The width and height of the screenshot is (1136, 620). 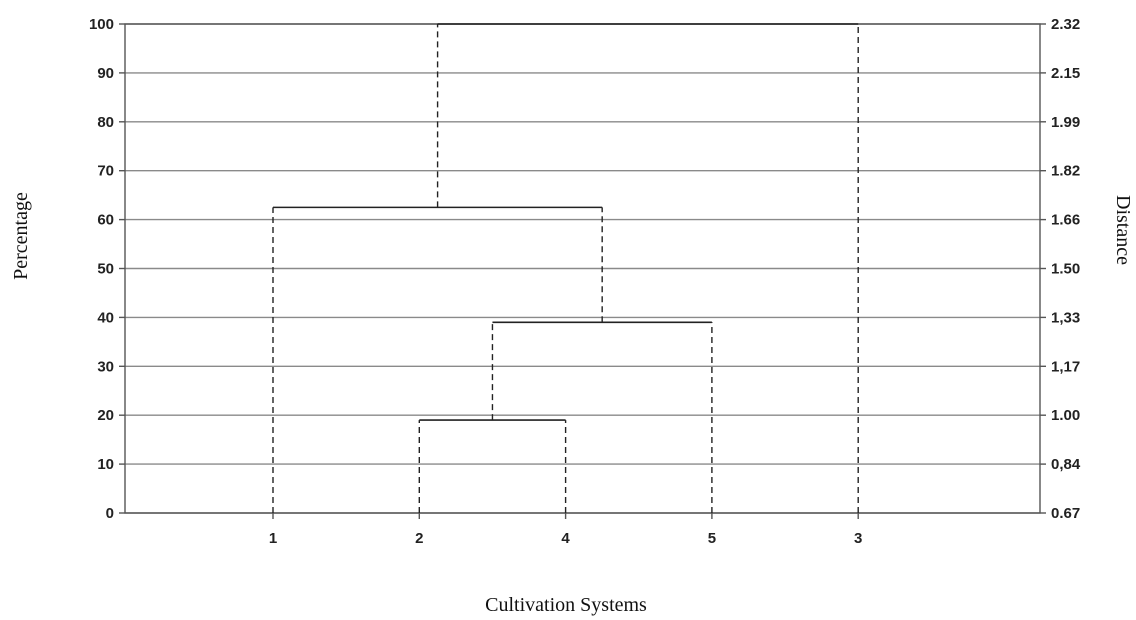 I want to click on leaf-label: 3, so click(x=858, y=538).